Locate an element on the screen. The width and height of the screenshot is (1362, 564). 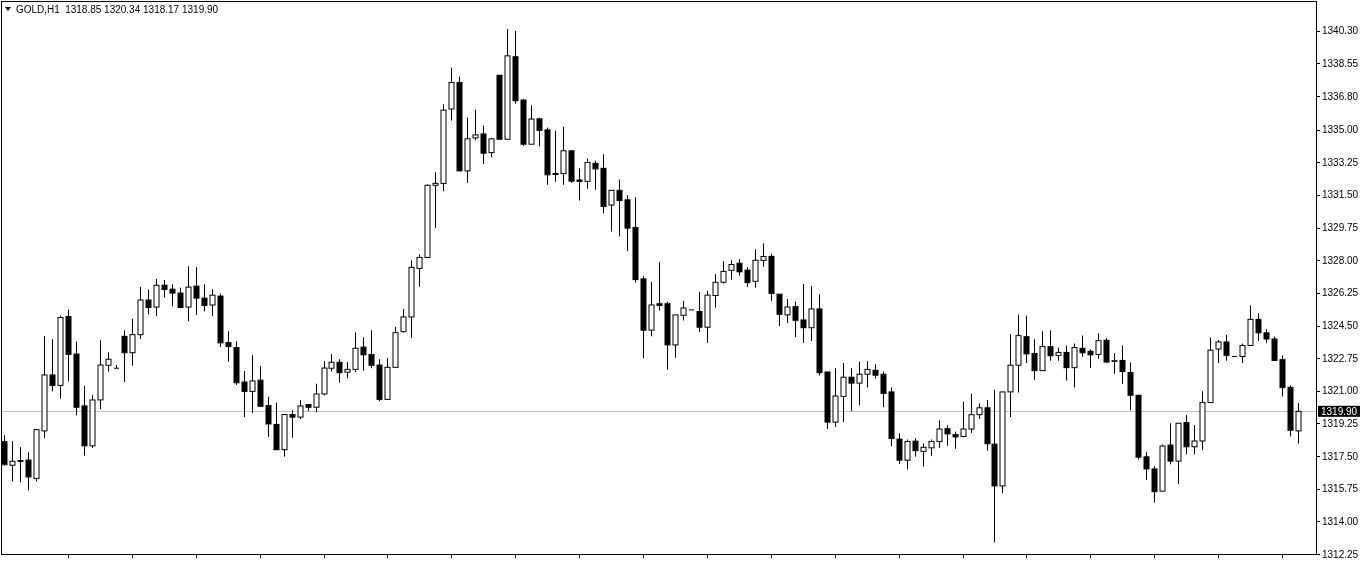
y-tick-label: 1324.50 is located at coordinates (1340, 326).